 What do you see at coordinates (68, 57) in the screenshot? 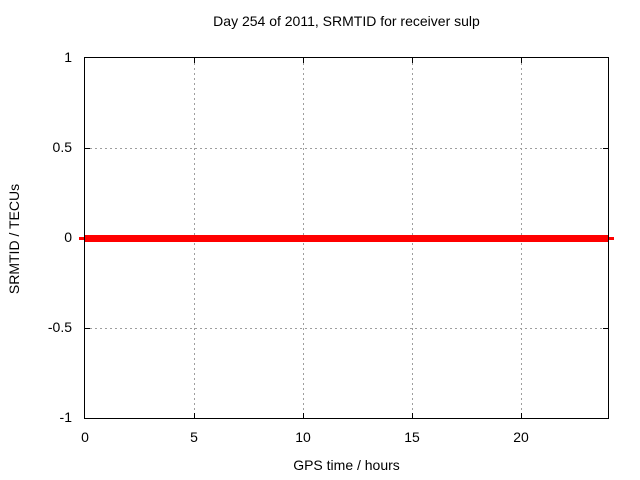
I see `y-tick-label: 1` at bounding box center [68, 57].